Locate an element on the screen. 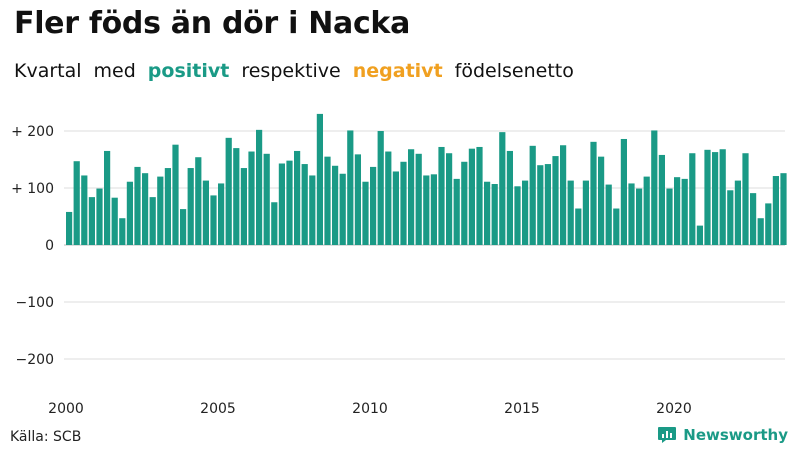  brand-name: Newsworthy is located at coordinates (735, 435).